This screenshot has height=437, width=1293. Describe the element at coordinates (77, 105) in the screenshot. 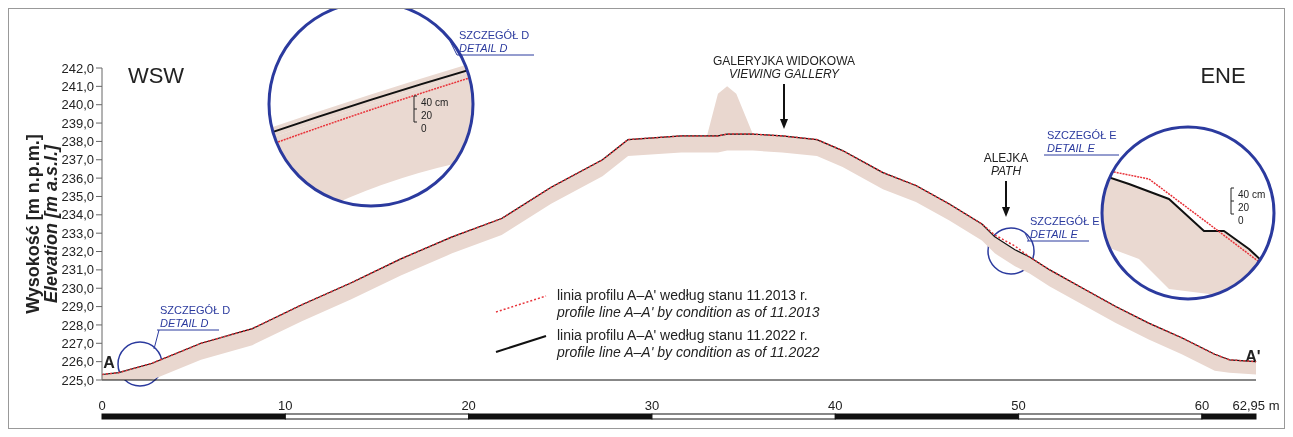

I see `y-tick-label: 240,0` at that location.